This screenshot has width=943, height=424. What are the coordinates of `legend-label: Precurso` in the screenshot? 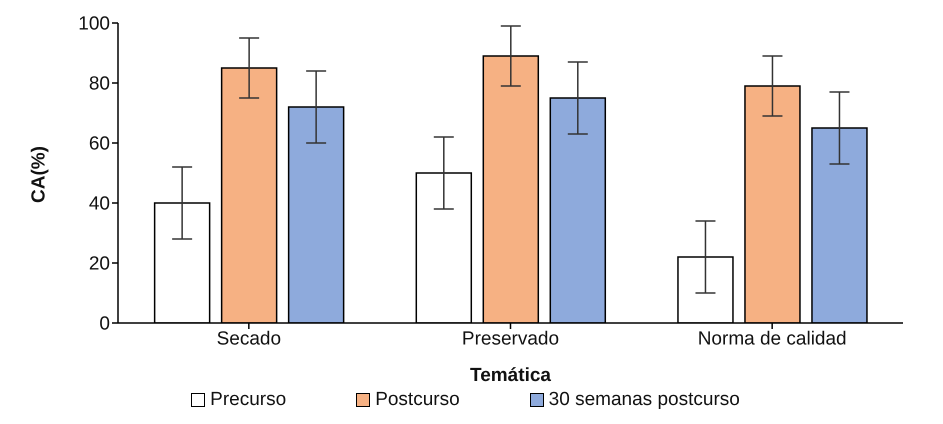 It's located at (248, 400).